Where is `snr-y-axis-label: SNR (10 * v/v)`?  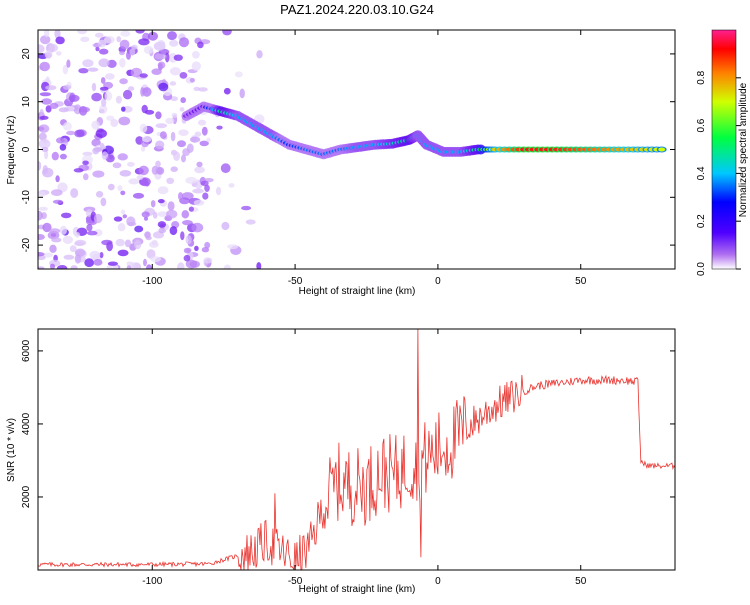 snr-y-axis-label: SNR (10 * v/v) is located at coordinates (11, 450).